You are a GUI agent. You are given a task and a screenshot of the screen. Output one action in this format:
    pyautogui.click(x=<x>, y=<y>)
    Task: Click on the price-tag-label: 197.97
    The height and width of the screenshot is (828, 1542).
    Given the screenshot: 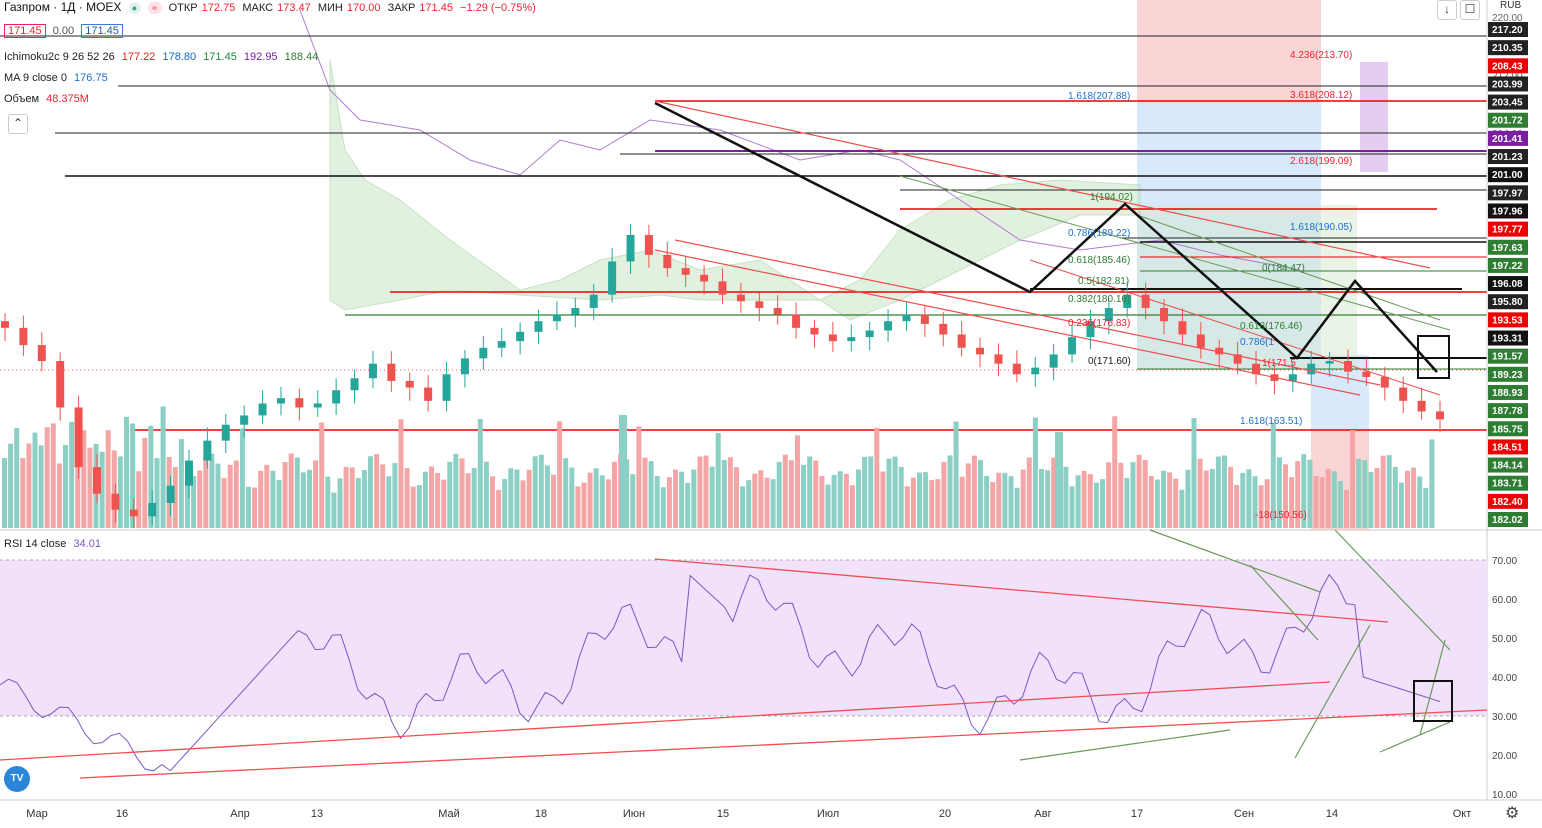 What is the action you would take?
    pyautogui.click(x=1507, y=193)
    